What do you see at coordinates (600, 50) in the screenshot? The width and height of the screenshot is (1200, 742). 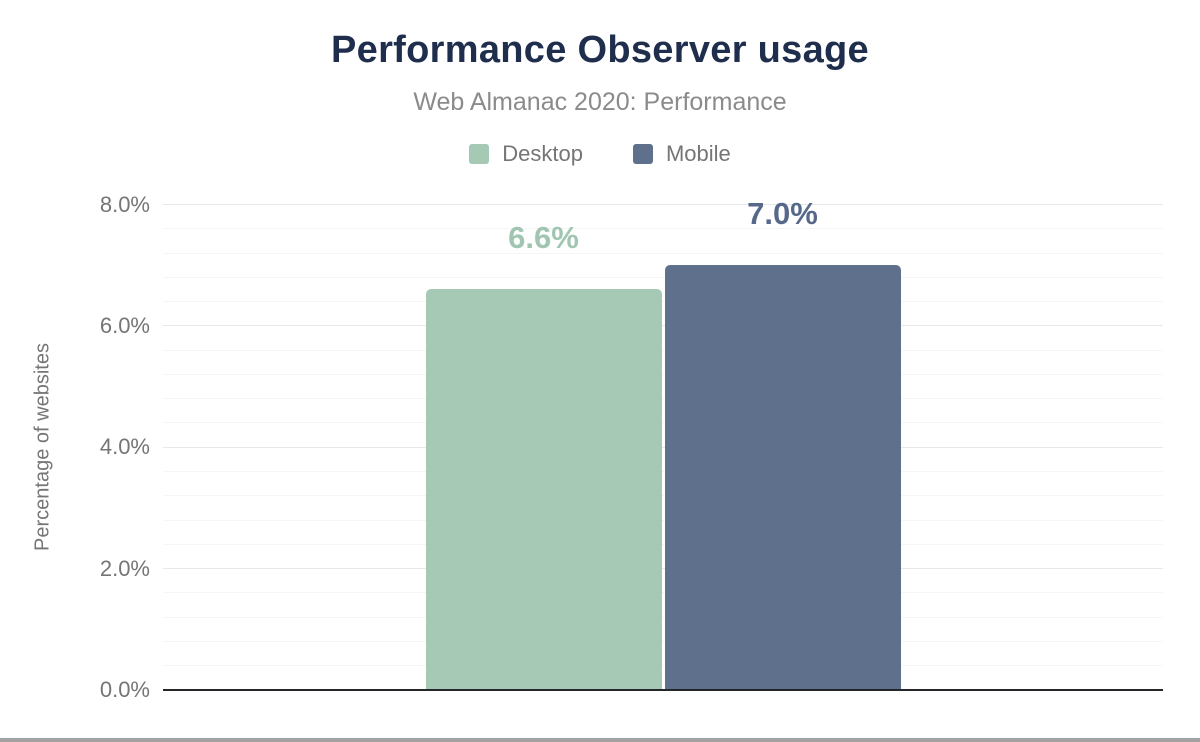 I see `chart-title: Performance Observer usage` at bounding box center [600, 50].